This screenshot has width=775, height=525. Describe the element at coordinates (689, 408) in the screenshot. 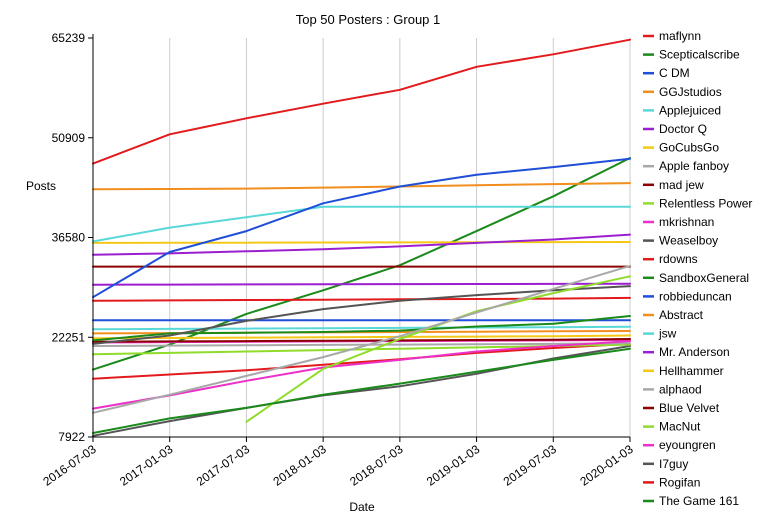

I see `legend-label: Blue Velvet` at that location.